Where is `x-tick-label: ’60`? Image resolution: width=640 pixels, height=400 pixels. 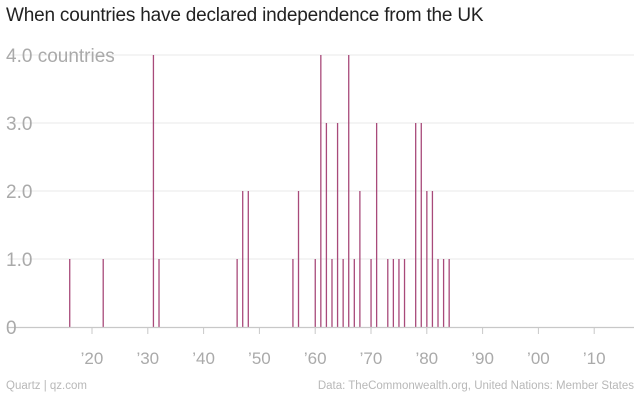 x-tick-label: ’60 is located at coordinates (315, 358).